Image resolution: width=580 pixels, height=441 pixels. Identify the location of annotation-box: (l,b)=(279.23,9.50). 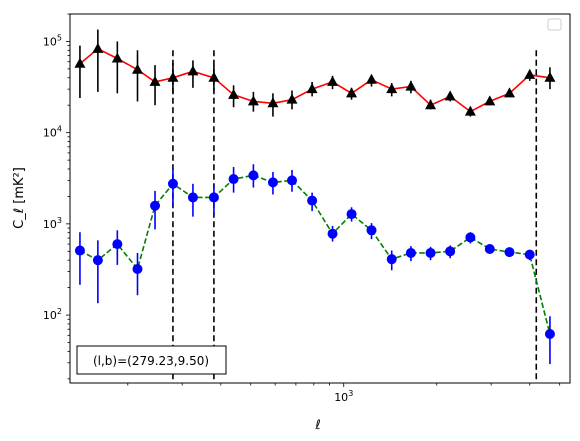
(151, 360).